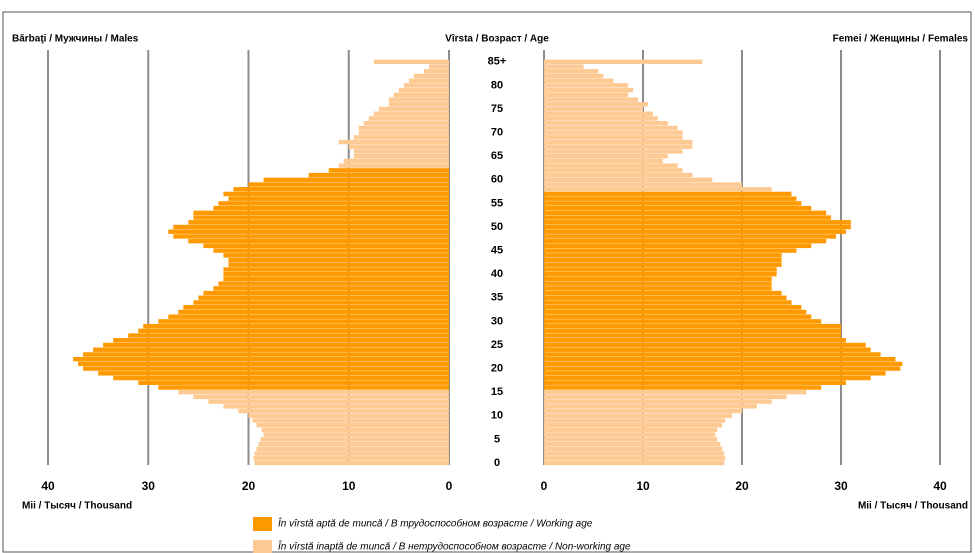 Image resolution: width=975 pixels, height=553 pixels. Describe the element at coordinates (841, 486) in the screenshot. I see `x-tick-label: 30` at that location.